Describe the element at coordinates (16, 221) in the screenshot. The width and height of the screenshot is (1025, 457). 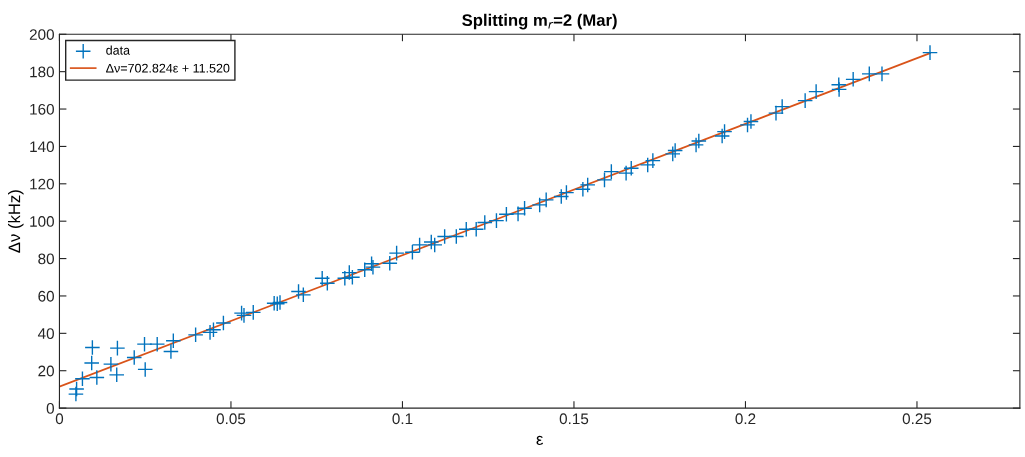
I see `y-axis-title: Δν (kHz)` at that location.